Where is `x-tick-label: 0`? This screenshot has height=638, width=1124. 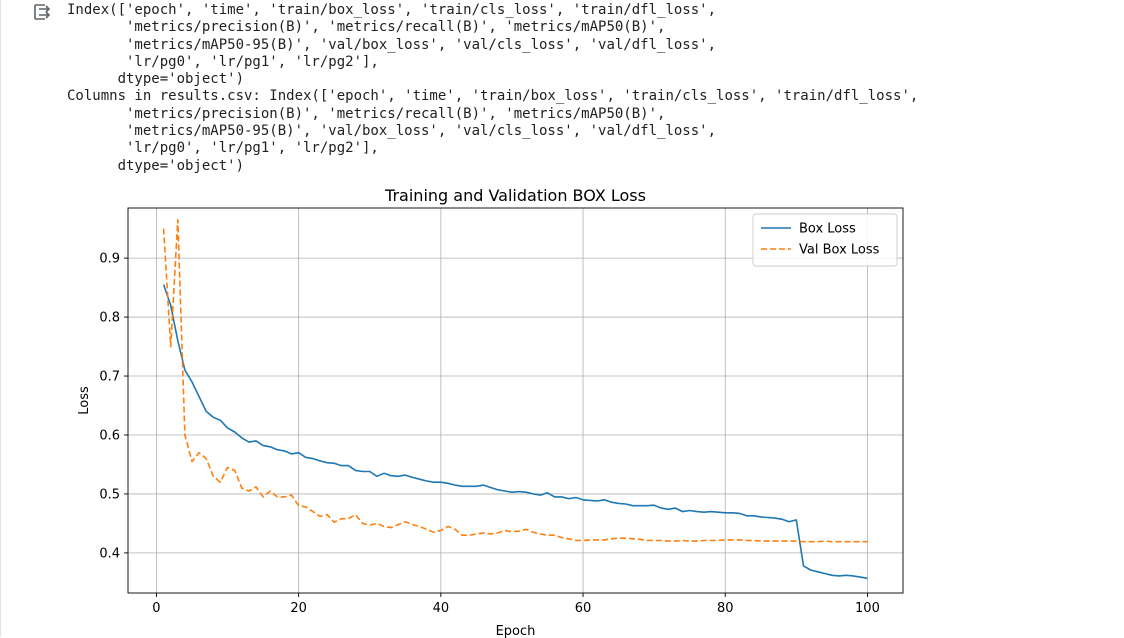
x-tick-label: 0 is located at coordinates (156, 608).